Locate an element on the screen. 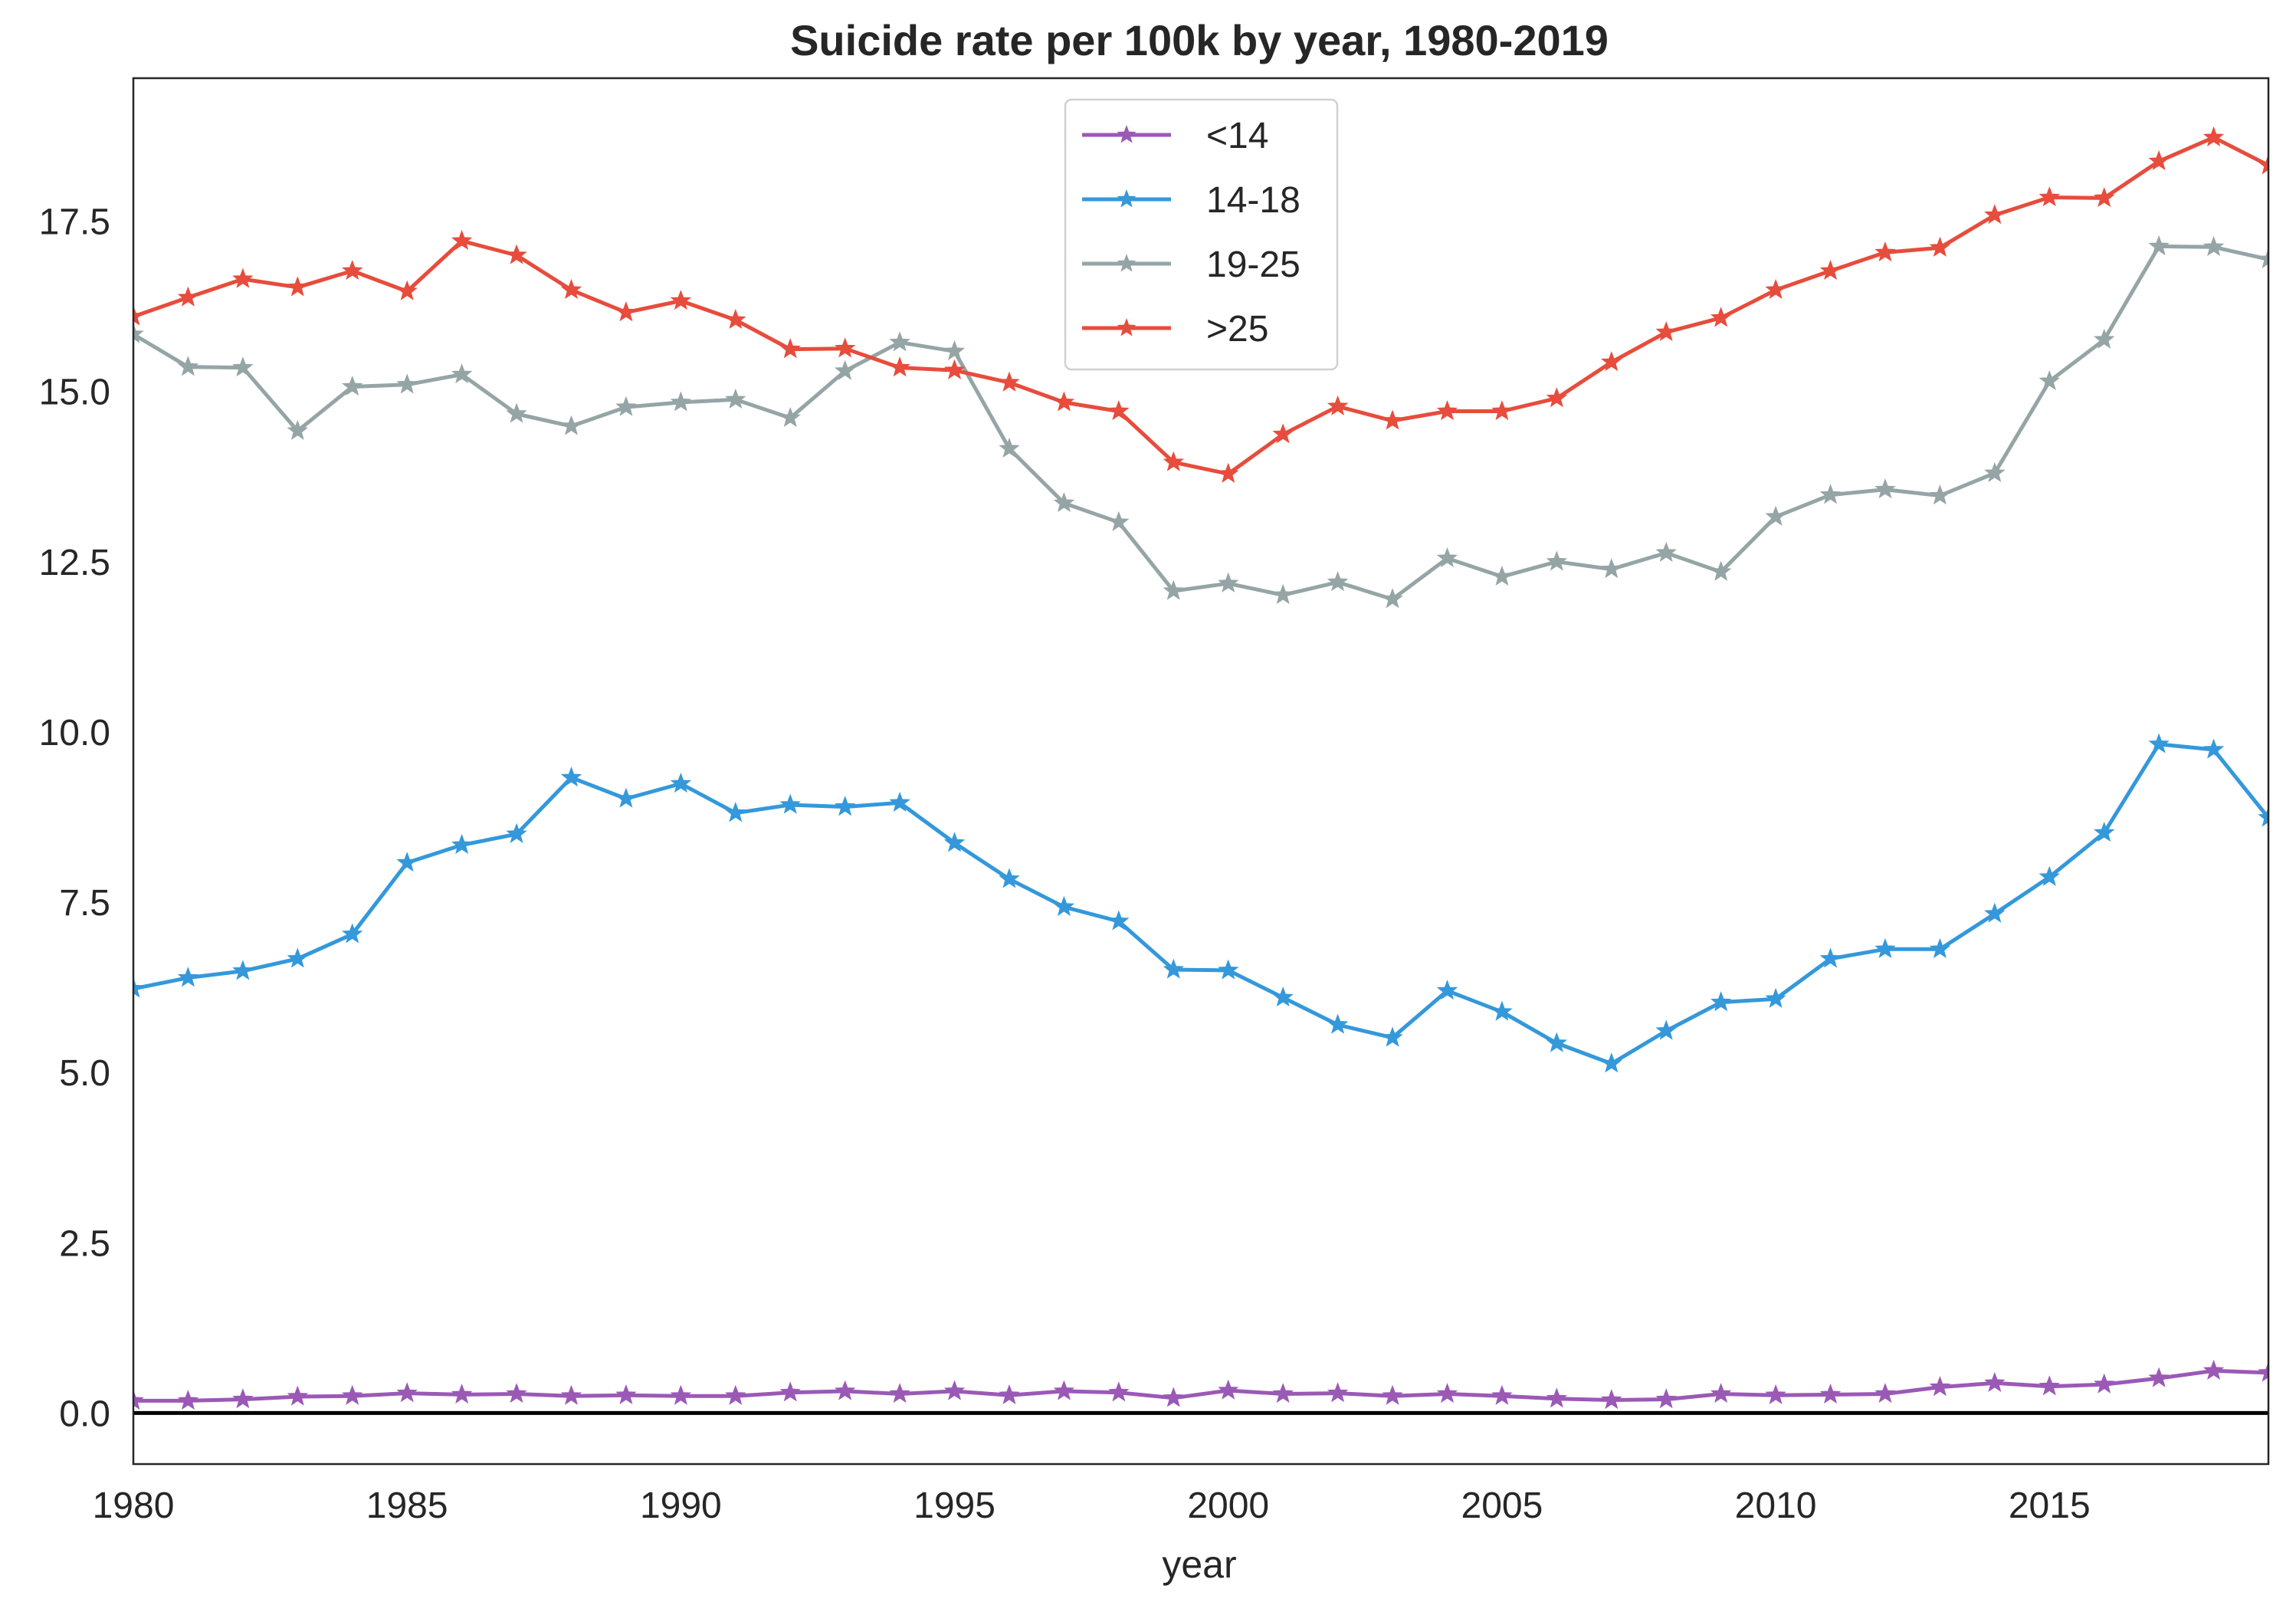 The height and width of the screenshot is (1612, 2296). x-tick-label: 1995 is located at coordinates (954, 1506).